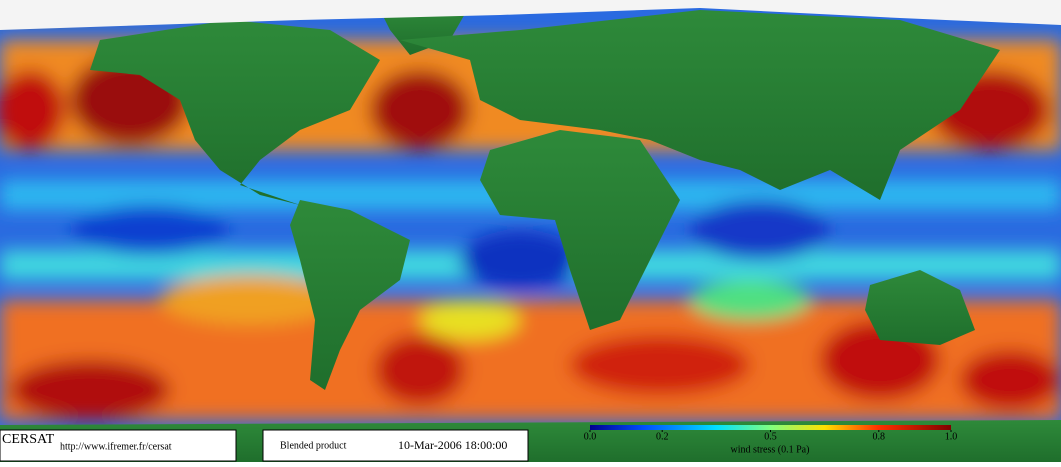  What do you see at coordinates (28, 439) in the screenshot?
I see `logo: CERSAT` at bounding box center [28, 439].